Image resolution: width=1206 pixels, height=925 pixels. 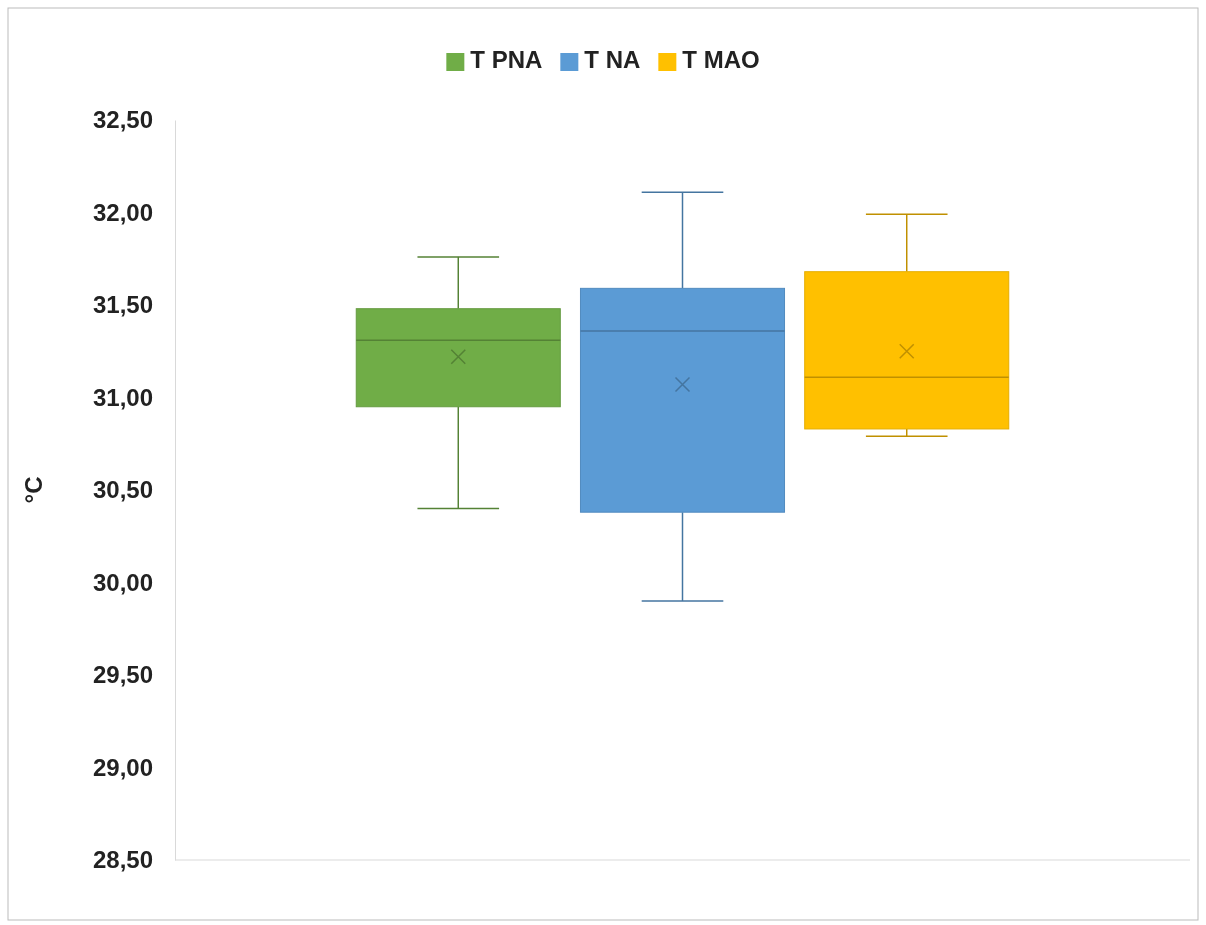 What do you see at coordinates (122, 305) in the screenshot?
I see `y-tick-label: 31,50` at bounding box center [122, 305].